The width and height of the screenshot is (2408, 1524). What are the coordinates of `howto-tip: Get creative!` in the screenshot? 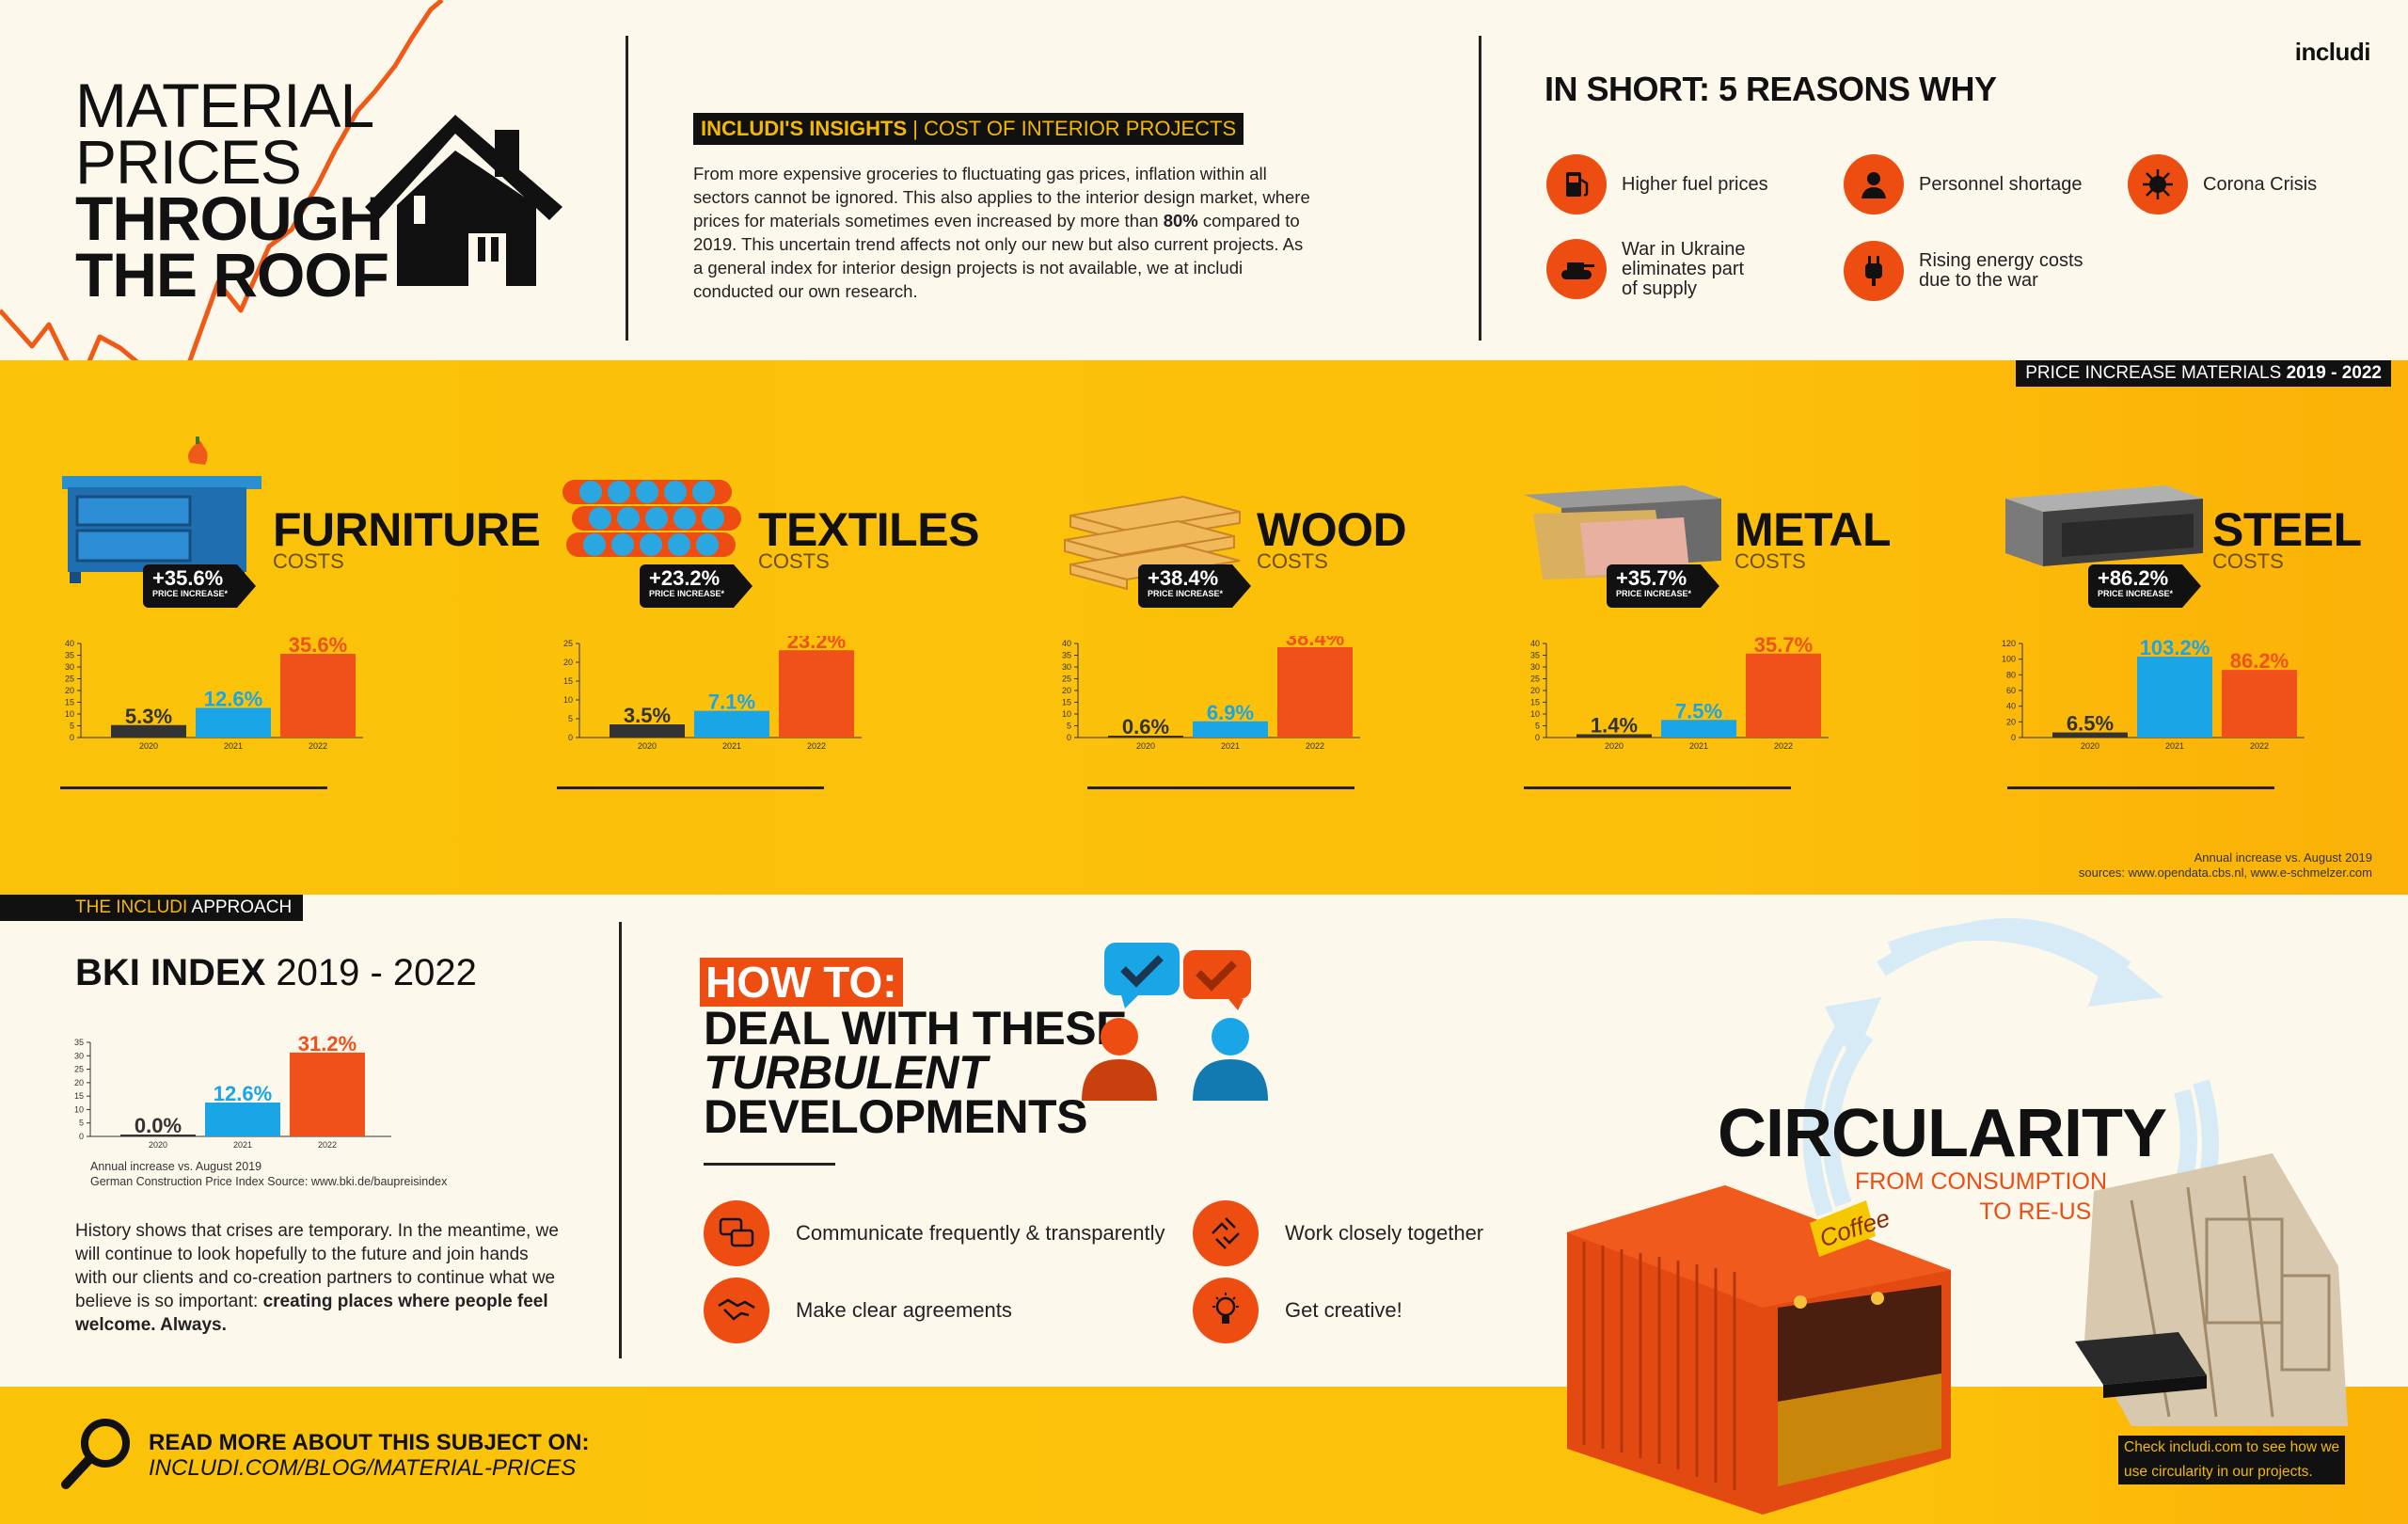 It's located at (1298, 1311).